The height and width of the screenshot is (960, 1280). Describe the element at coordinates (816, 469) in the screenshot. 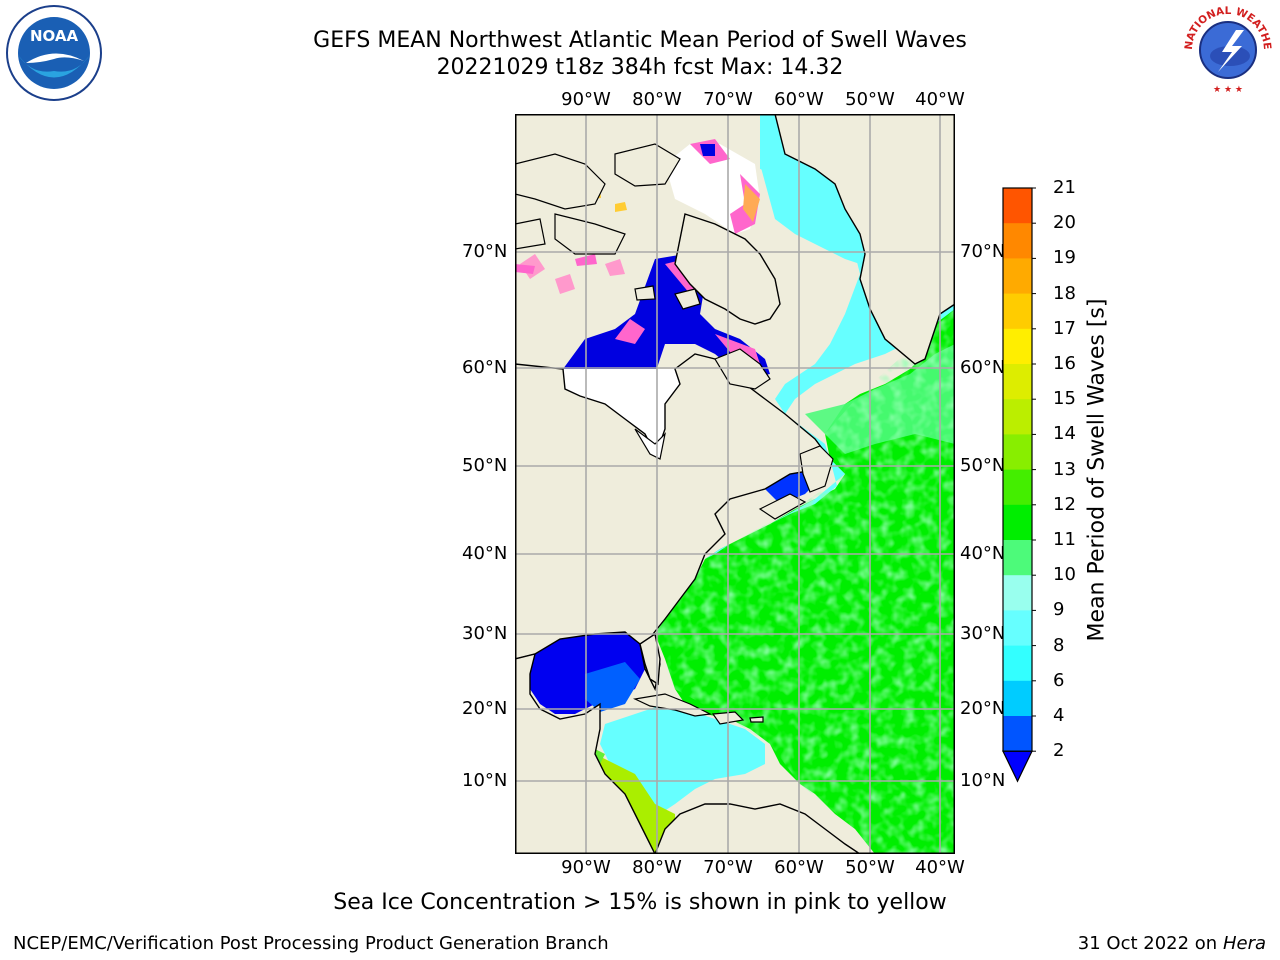

I see `newfoundland` at that location.